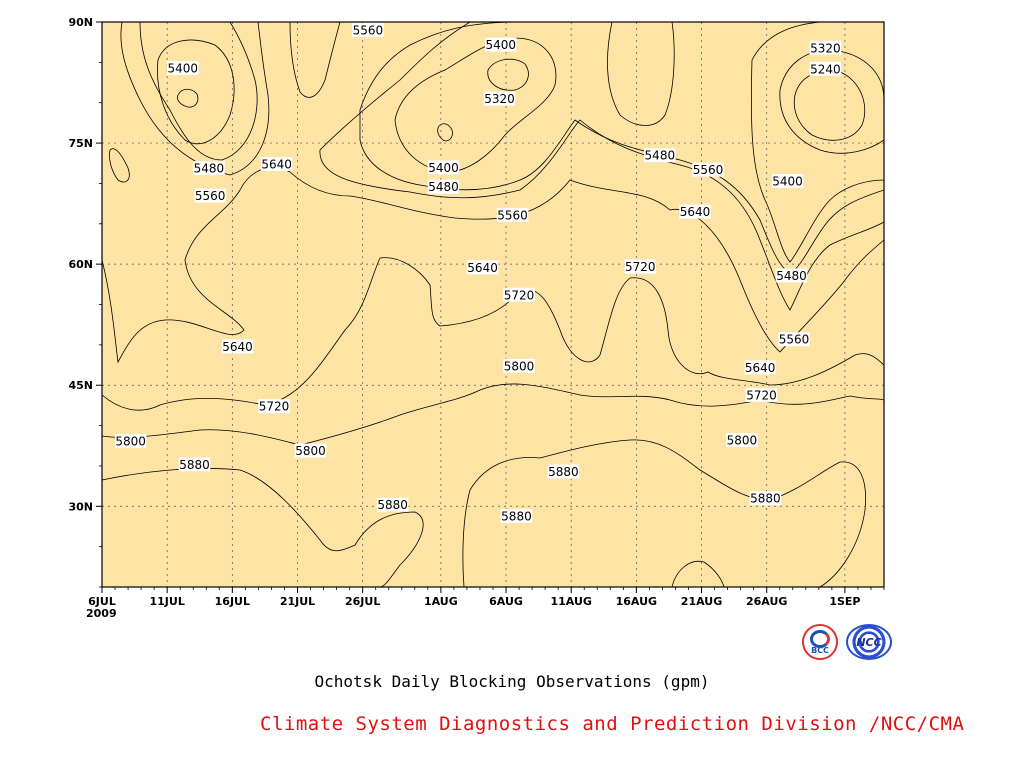  Describe the element at coordinates (80, 506) in the screenshot. I see `y-tick-label: 30N` at that location.